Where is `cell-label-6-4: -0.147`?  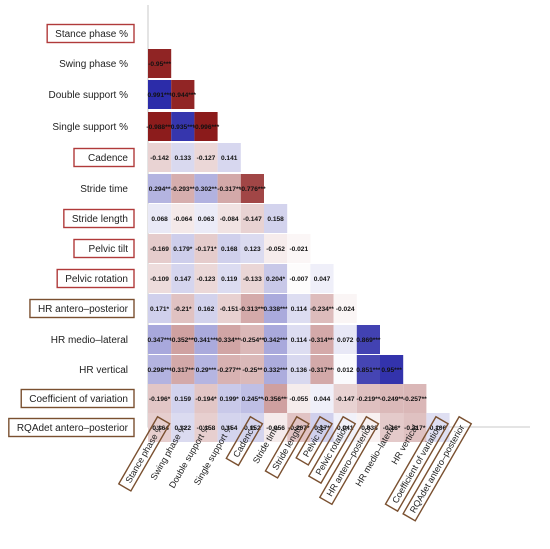
cell-label-6-4: -0.147 is located at coordinates (252, 219).